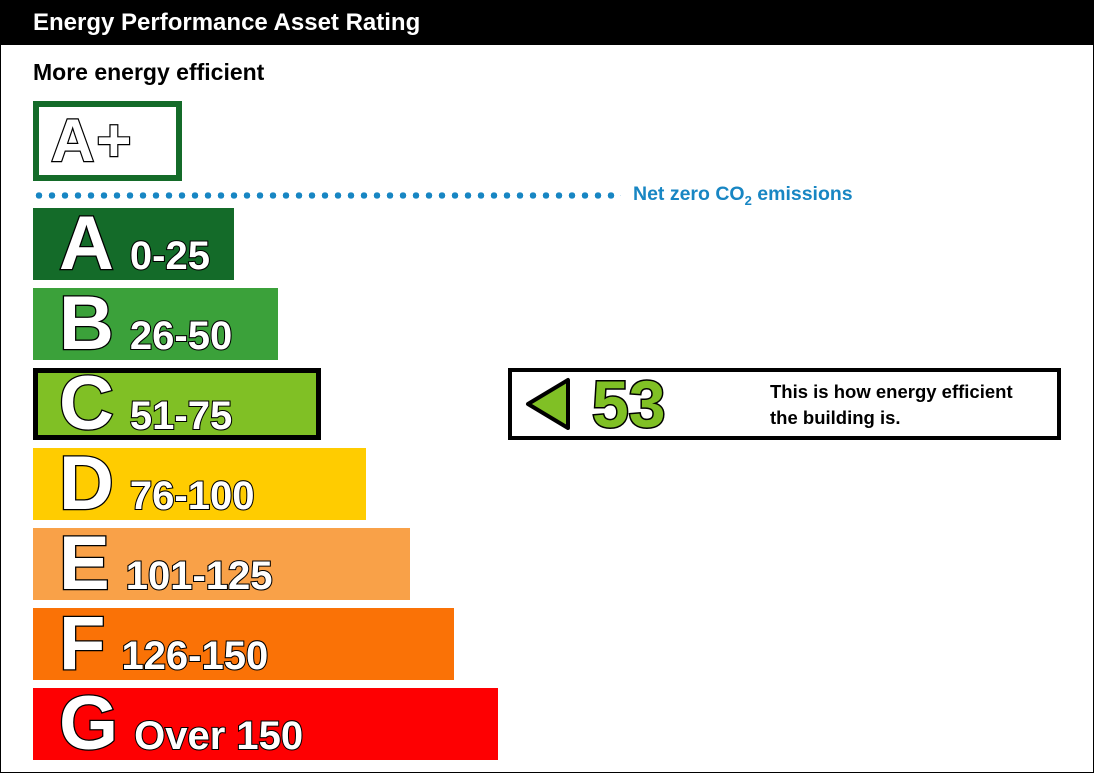 The width and height of the screenshot is (1094, 773). I want to click on rating-band: C 51-75, so click(177, 403).